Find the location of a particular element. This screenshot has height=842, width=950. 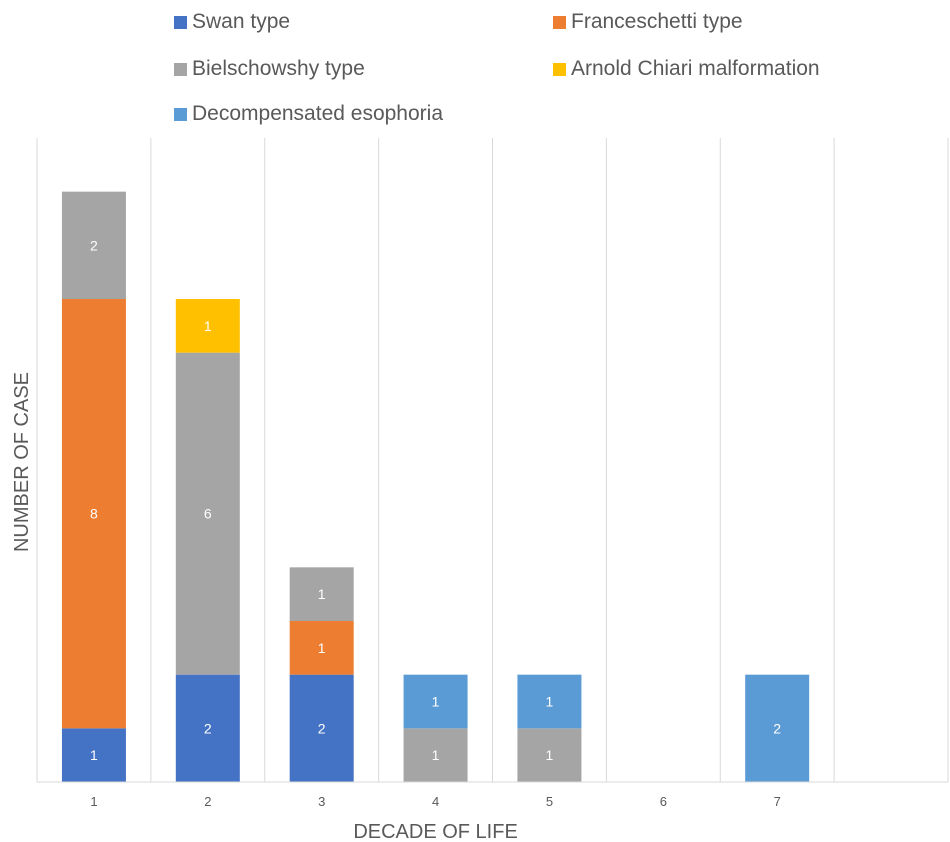

data-label: 6 is located at coordinates (208, 514).